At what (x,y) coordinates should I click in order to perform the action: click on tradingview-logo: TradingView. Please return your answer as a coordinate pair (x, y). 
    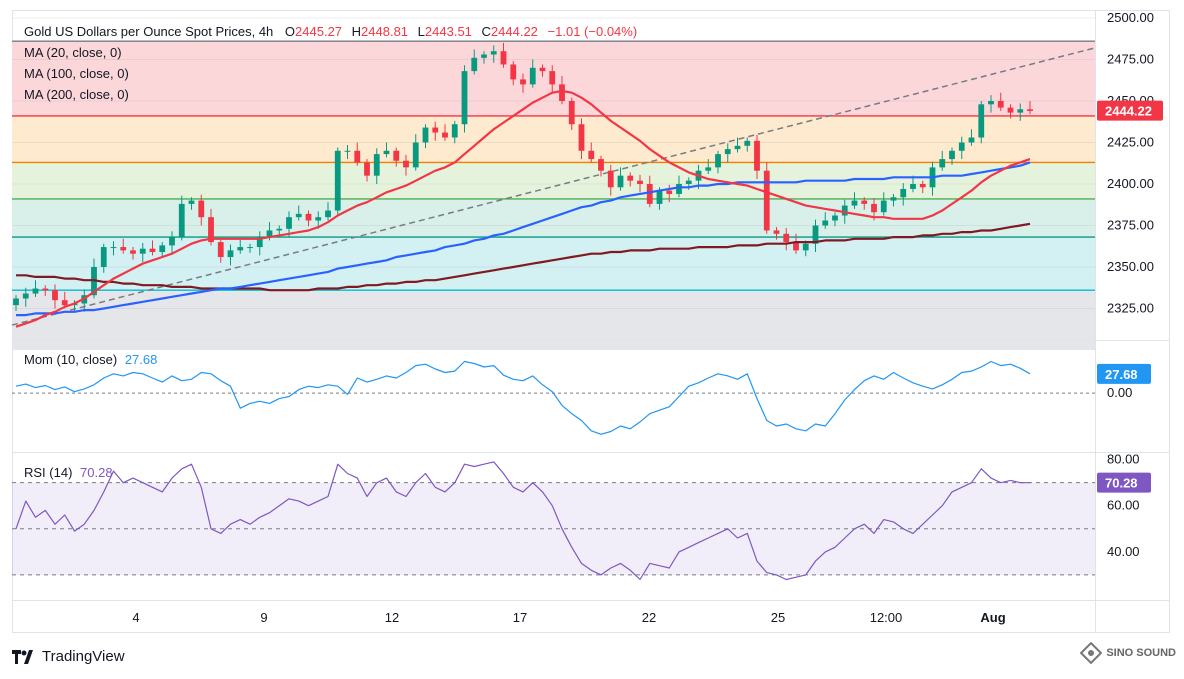
    Looking at the image, I should click on (68, 656).